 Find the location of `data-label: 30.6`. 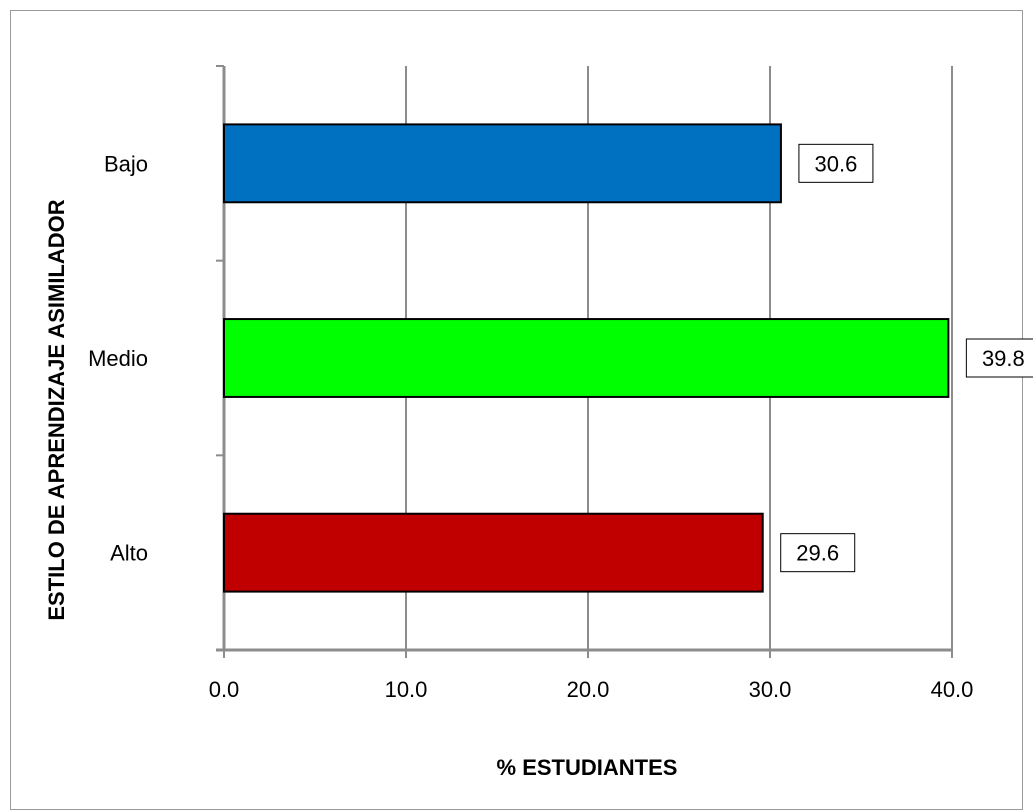

data-label: 30.6 is located at coordinates (836, 163).